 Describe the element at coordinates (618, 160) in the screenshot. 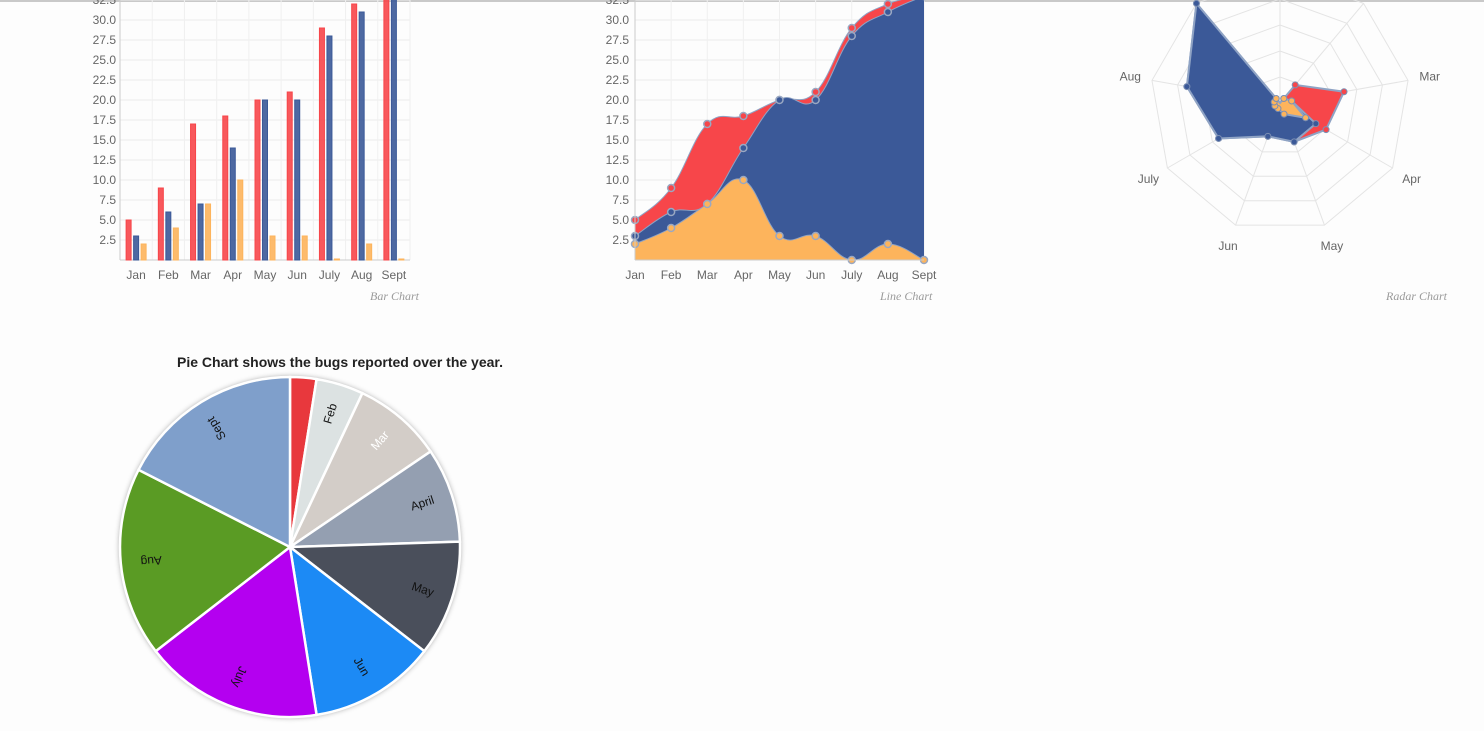

I see `line-y-tick-label: 12.5` at that location.